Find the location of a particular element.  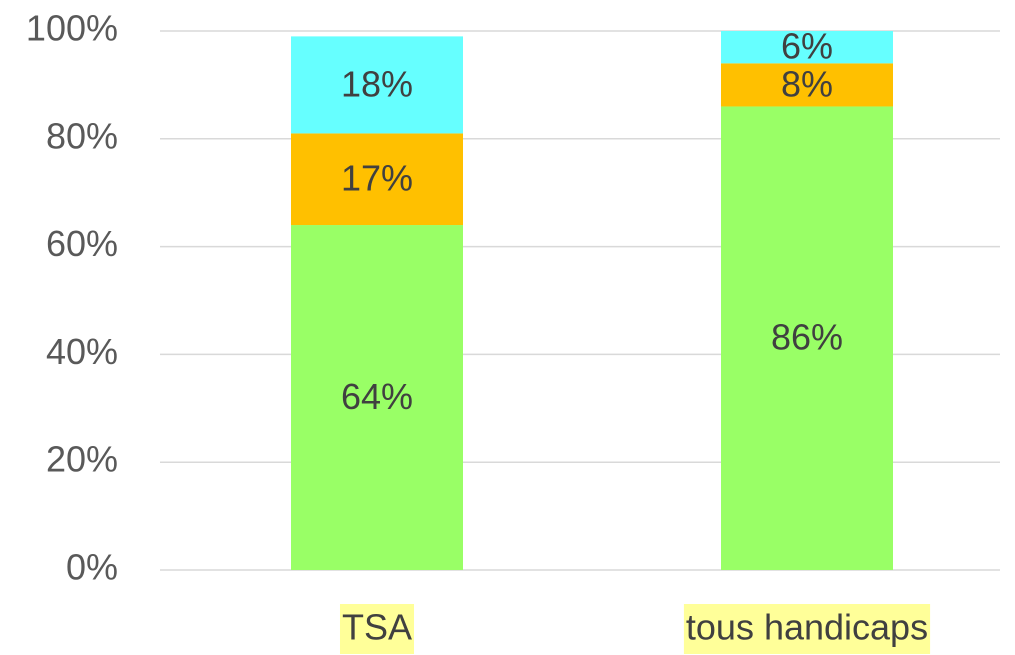

data-label: 64% is located at coordinates (377, 396).